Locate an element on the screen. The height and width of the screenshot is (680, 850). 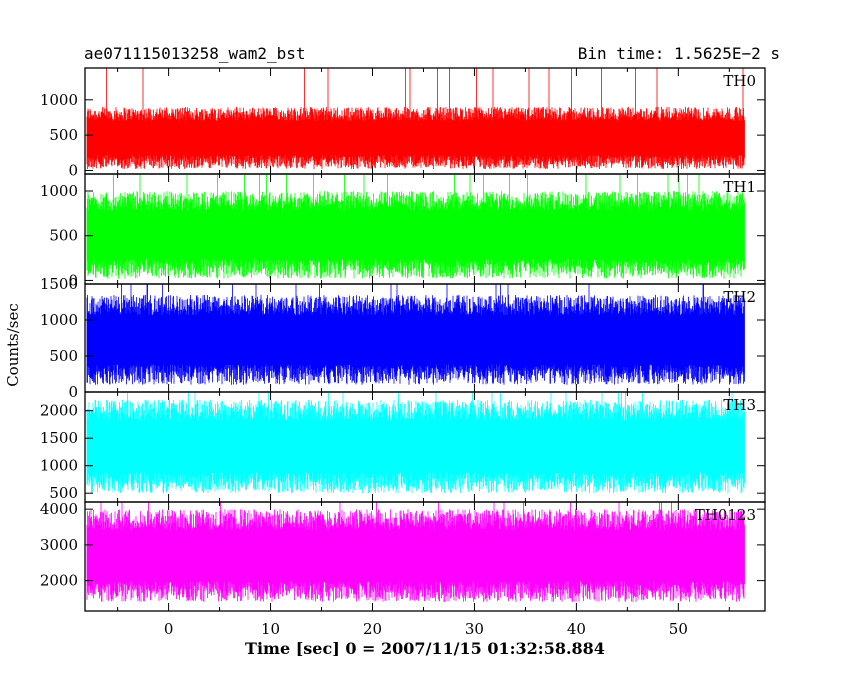
panel-frame is located at coordinates (425, 556).